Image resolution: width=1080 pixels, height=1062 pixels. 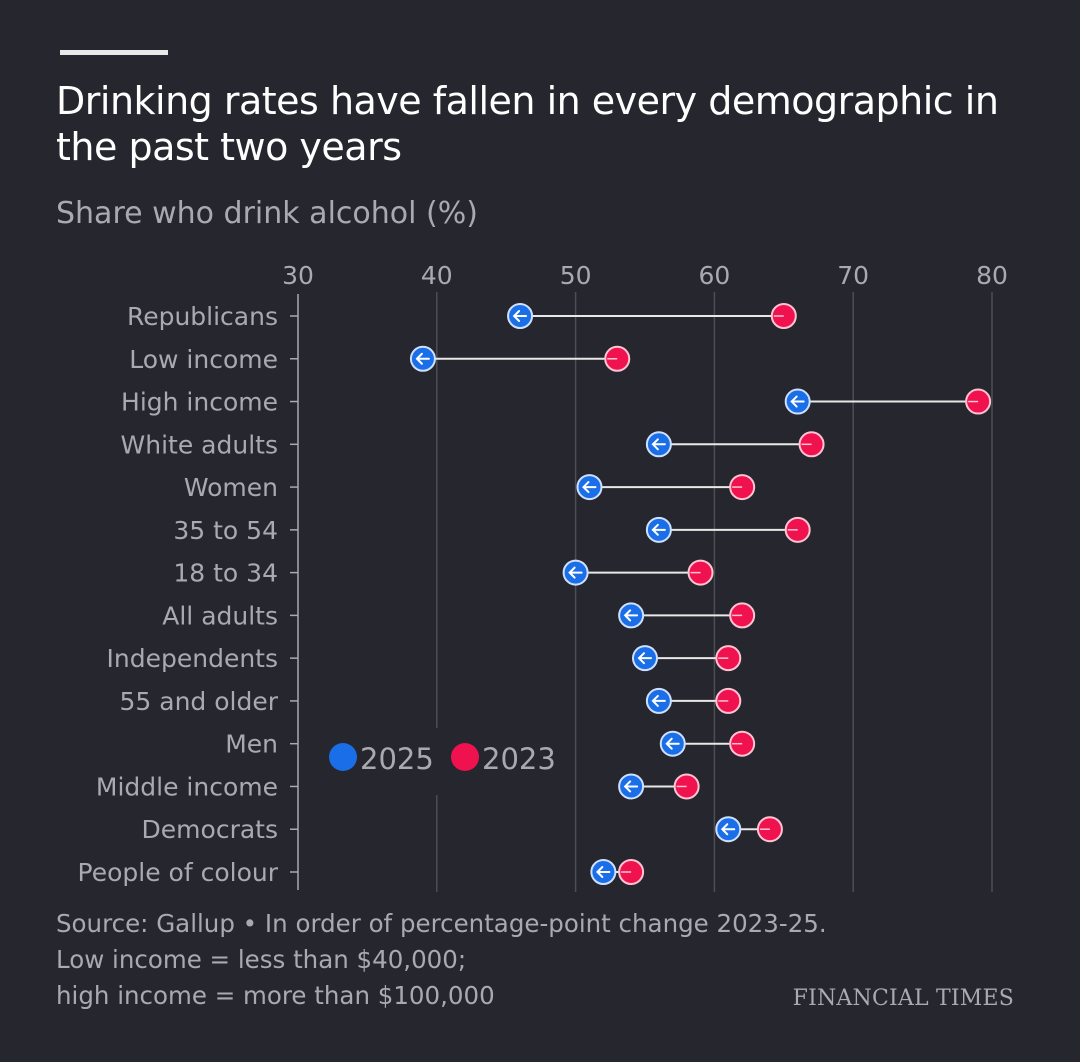 What do you see at coordinates (343, 757) in the screenshot?
I see `legend-dot-2025` at bounding box center [343, 757].